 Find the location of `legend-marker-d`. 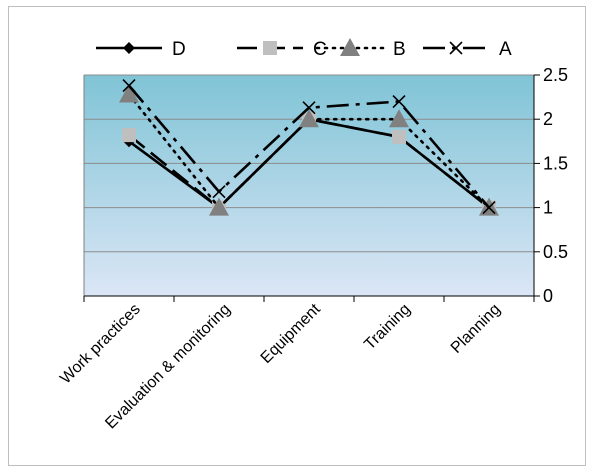

legend-marker-d is located at coordinates (129, 48).